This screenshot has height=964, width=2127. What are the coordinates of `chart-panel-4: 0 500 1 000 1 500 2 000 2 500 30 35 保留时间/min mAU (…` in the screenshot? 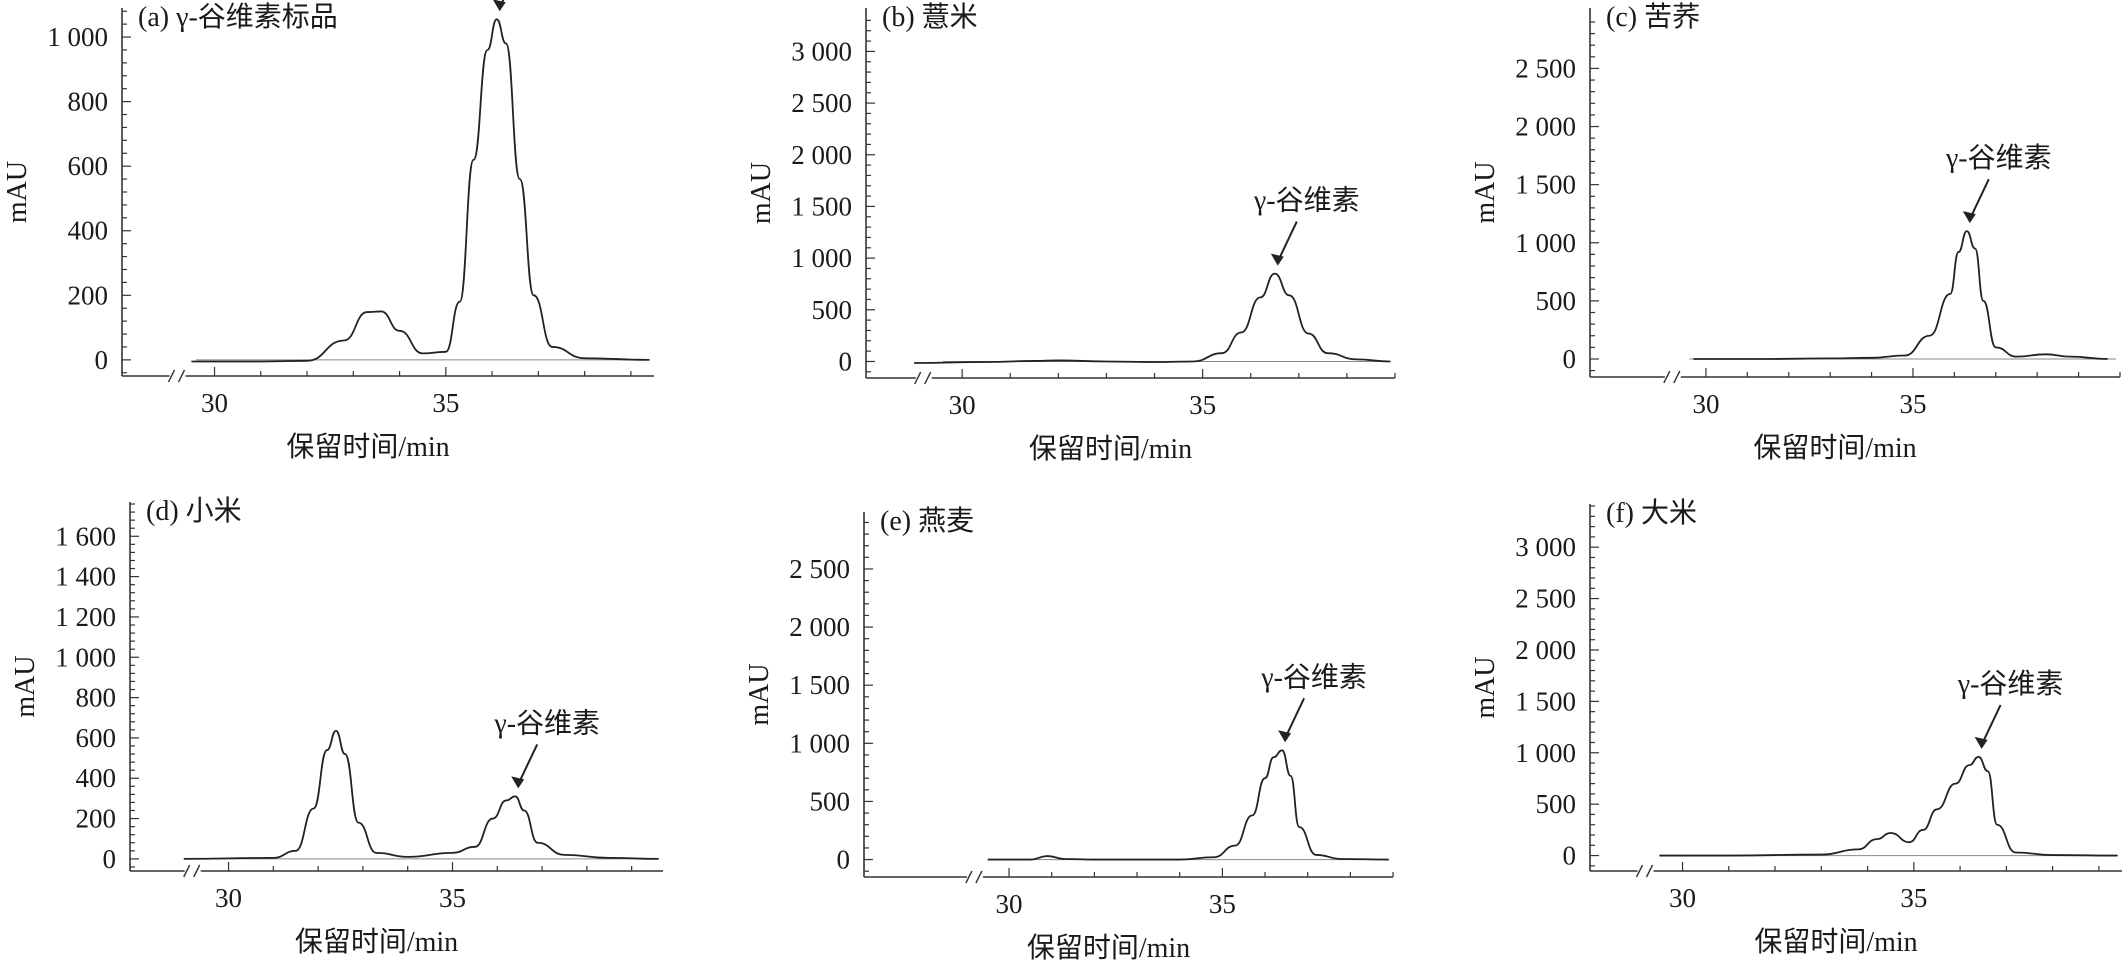 It's located at (1069, 734).